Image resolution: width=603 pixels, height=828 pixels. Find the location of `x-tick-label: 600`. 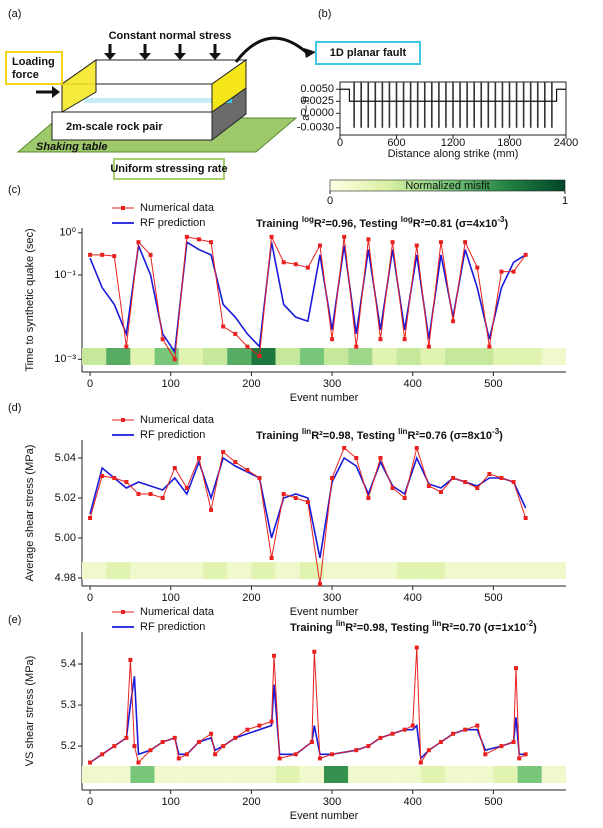

x-tick-label: 600 is located at coordinates (396, 143).